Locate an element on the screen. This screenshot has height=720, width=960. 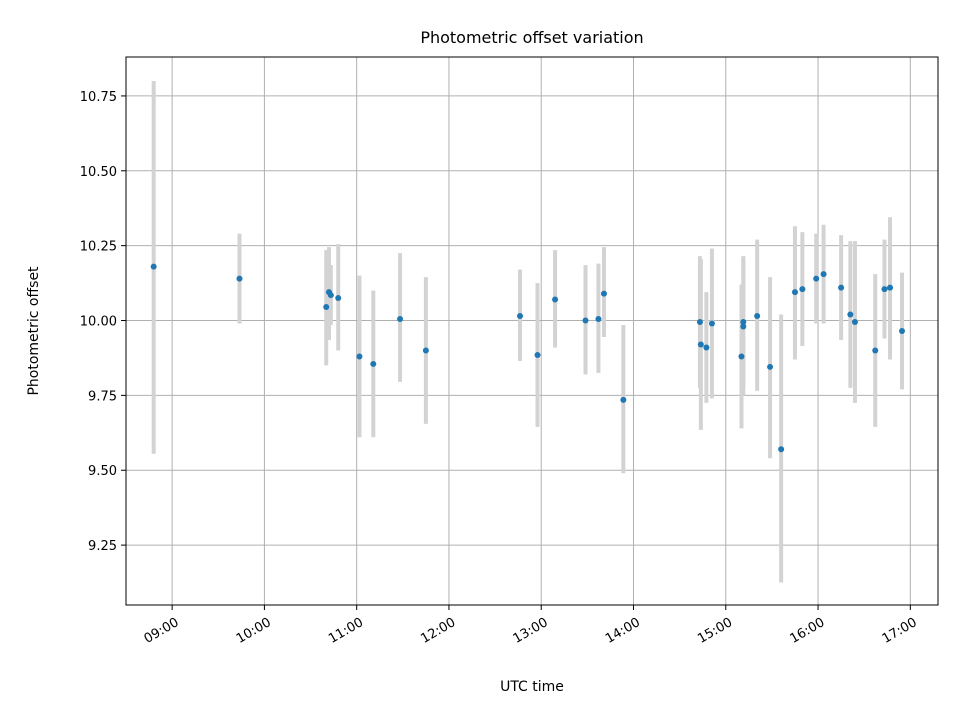
y-tick-label: 10.25 is located at coordinates (98, 247).